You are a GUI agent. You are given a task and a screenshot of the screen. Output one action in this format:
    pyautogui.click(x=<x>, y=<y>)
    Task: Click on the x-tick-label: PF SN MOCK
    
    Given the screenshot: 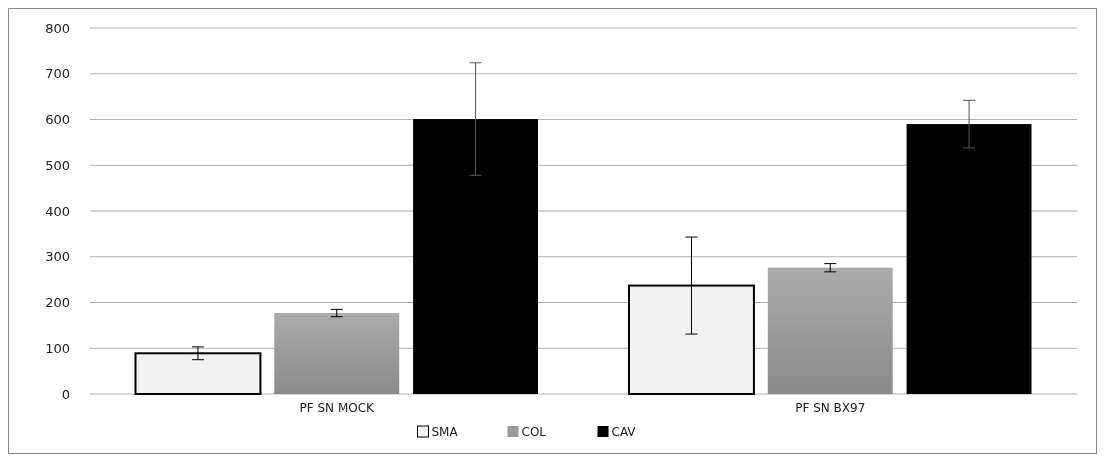 What is the action you would take?
    pyautogui.click(x=337, y=408)
    